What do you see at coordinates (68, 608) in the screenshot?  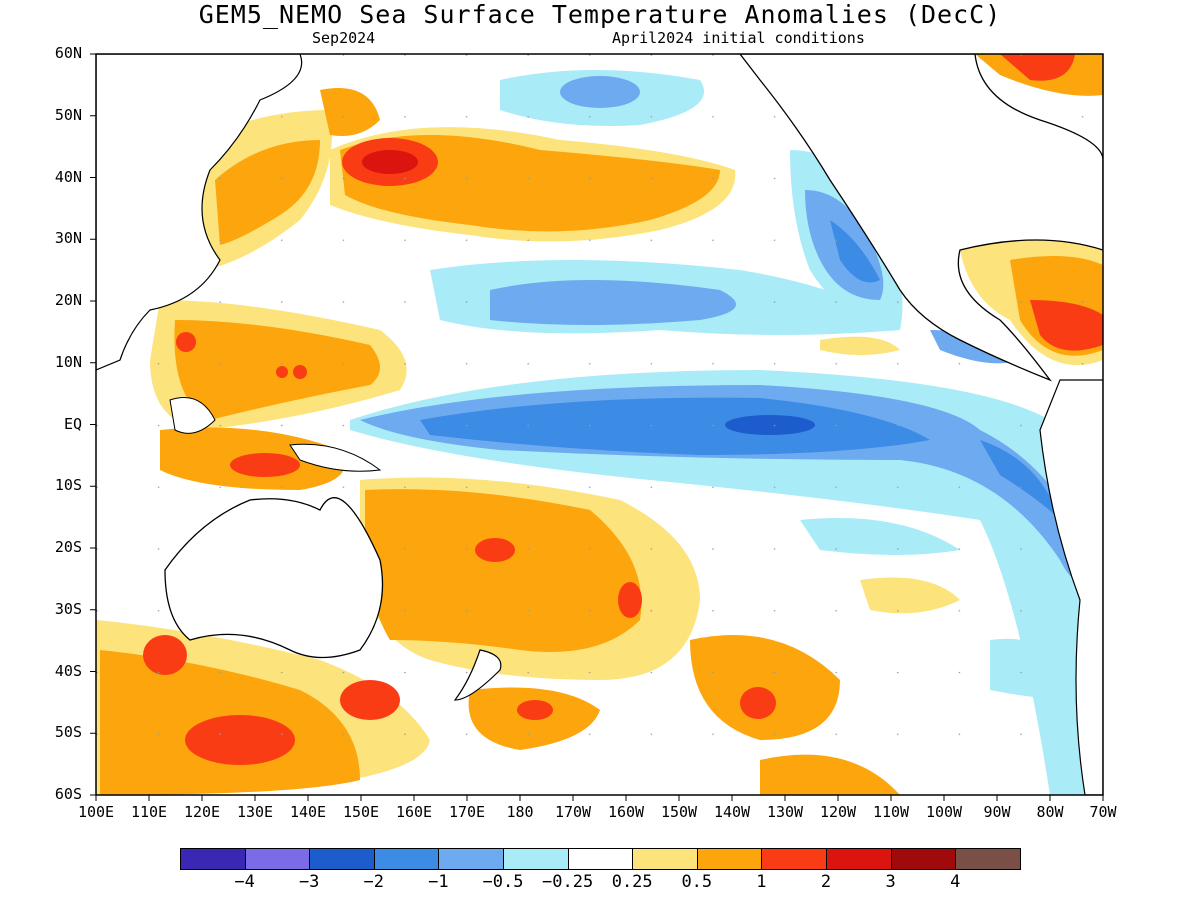 I see `latitude-label: 30S` at bounding box center [68, 608].